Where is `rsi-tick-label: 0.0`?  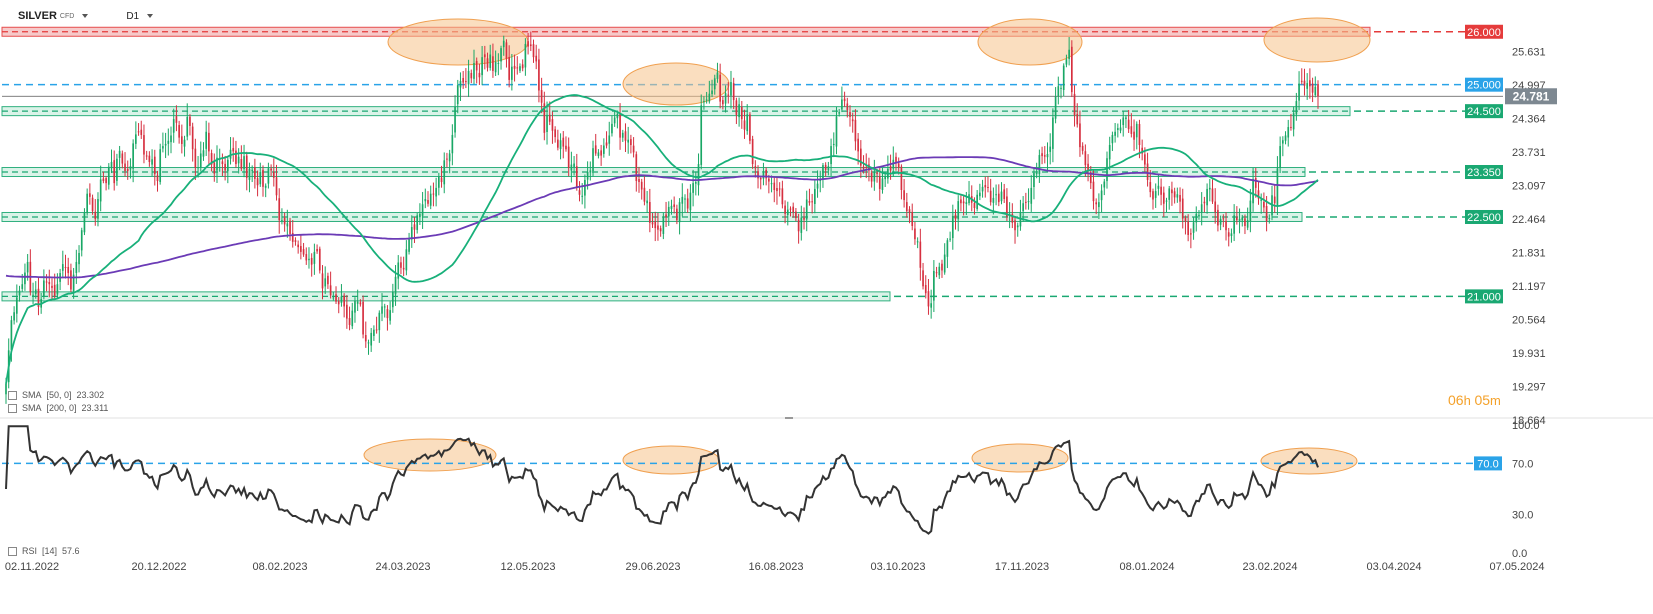 rsi-tick-label: 0.0 is located at coordinates (1519, 554).